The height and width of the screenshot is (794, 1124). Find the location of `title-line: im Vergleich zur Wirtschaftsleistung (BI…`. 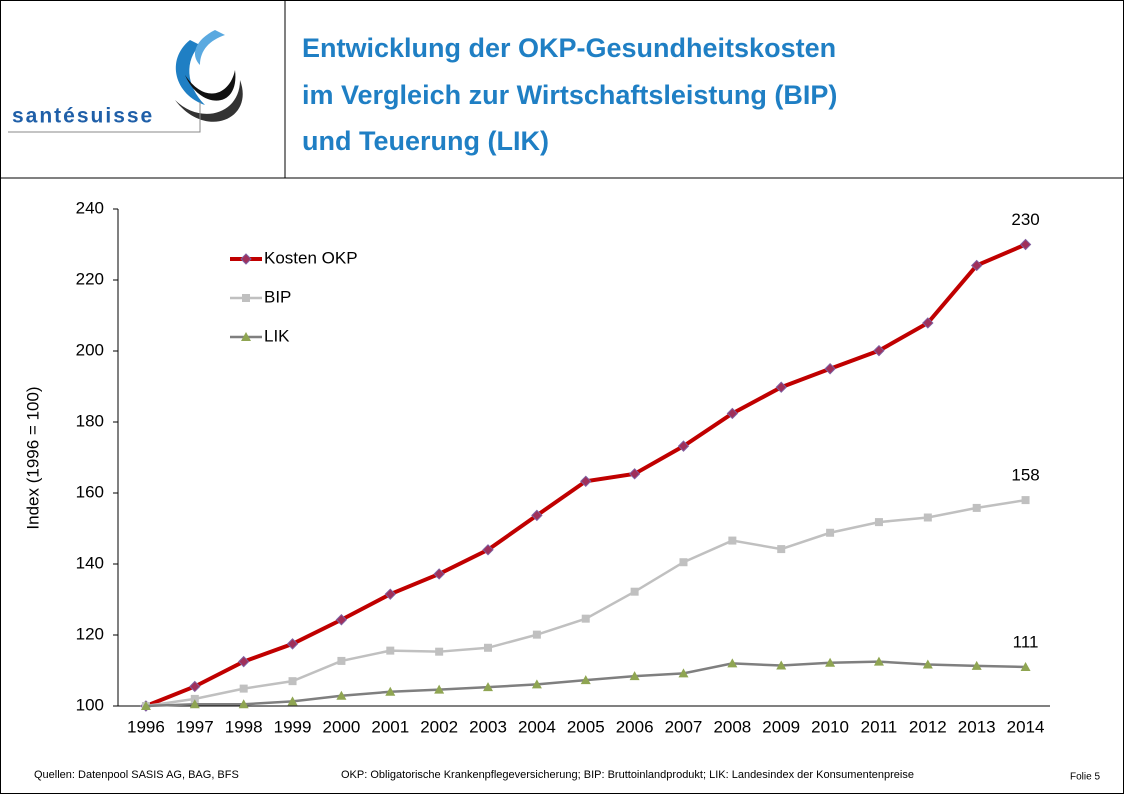

title-line: im Vergleich zur Wirtschaftsleistung (BI… is located at coordinates (569, 95).